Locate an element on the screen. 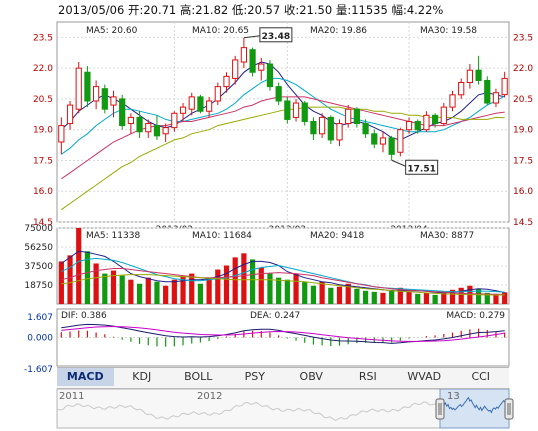 Image resolution: width=538 pixels, height=431 pixels. price-axis-left-label: 20.5 is located at coordinates (43, 100).